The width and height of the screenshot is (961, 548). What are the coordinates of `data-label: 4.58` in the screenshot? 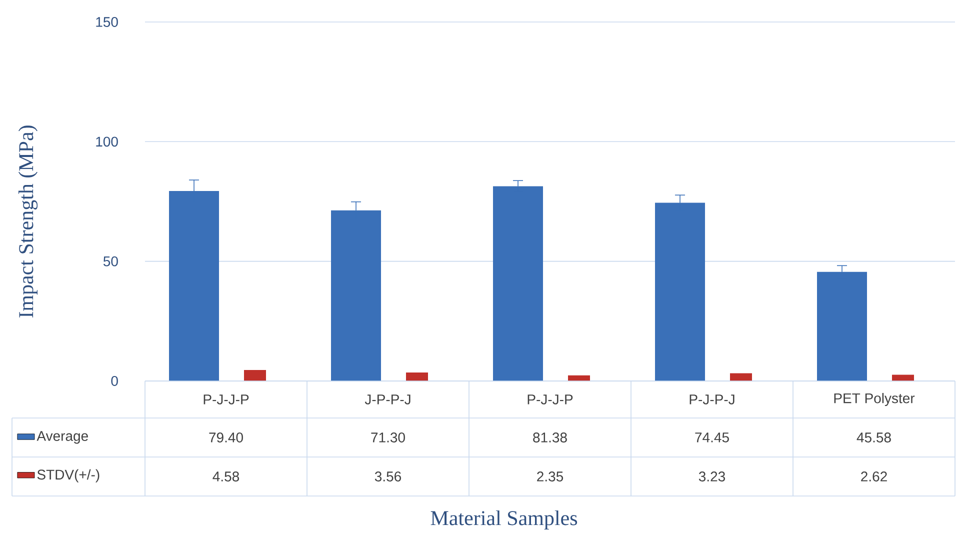 It's located at (226, 477).